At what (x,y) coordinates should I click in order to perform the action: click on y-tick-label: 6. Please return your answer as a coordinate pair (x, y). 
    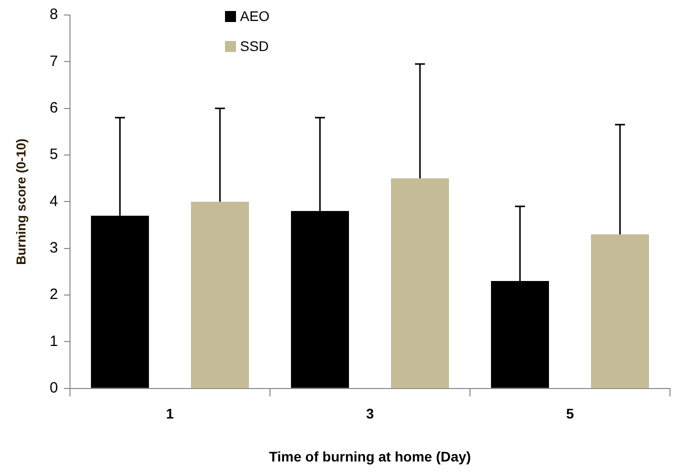
    Looking at the image, I should click on (54, 107).